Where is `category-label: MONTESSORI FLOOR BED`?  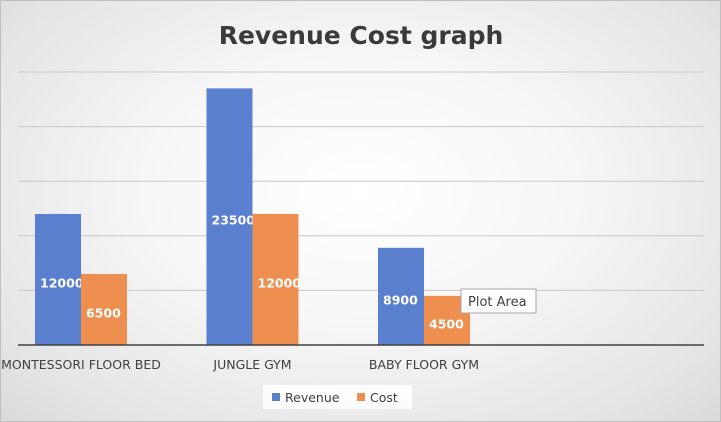
category-label: MONTESSORI FLOOR BED is located at coordinates (81, 364).